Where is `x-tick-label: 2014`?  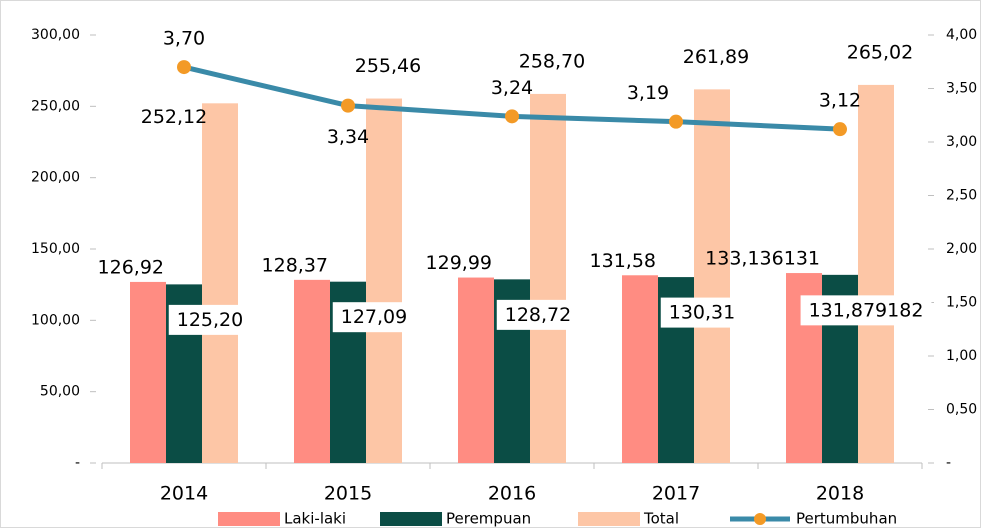 x-tick-label: 2014 is located at coordinates (184, 494).